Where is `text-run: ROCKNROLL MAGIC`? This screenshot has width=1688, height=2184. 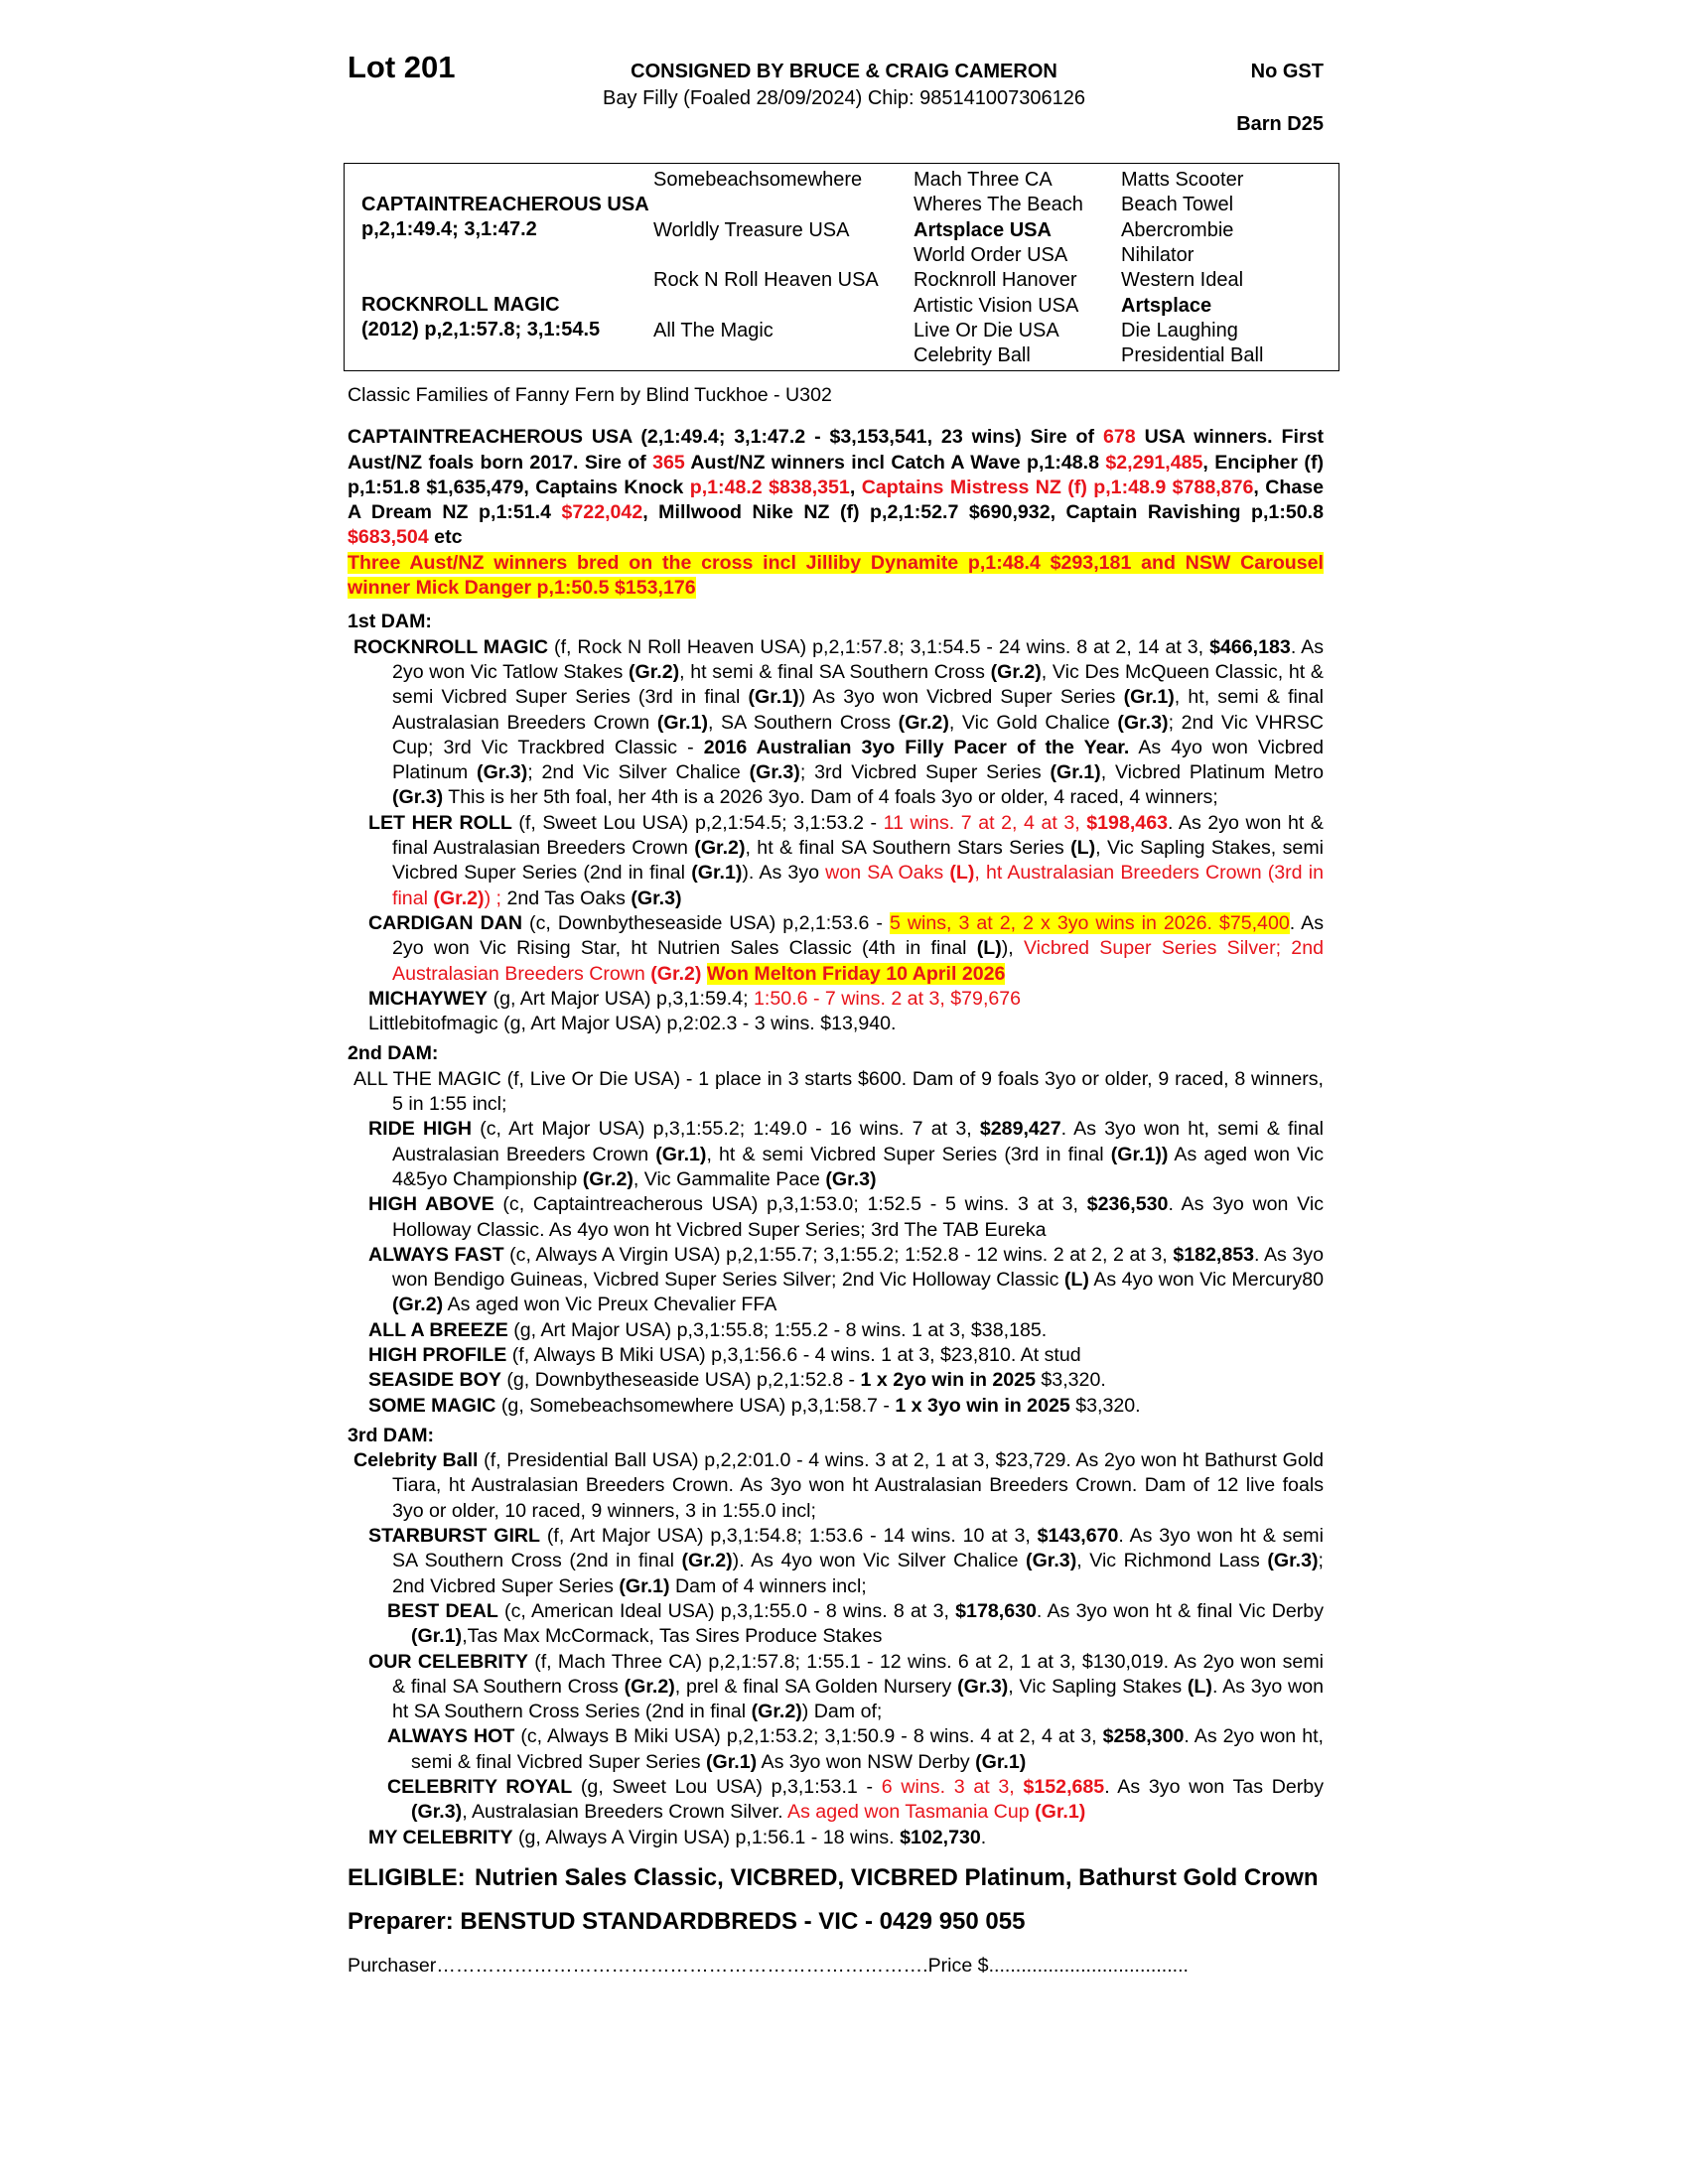 text-run: ROCKNROLL MAGIC is located at coordinates (451, 646).